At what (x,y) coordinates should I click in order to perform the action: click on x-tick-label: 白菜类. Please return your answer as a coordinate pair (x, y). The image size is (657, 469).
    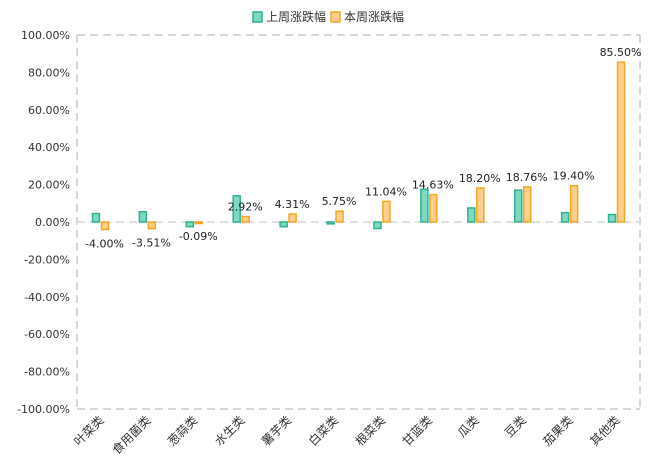
    Looking at the image, I should click on (323, 431).